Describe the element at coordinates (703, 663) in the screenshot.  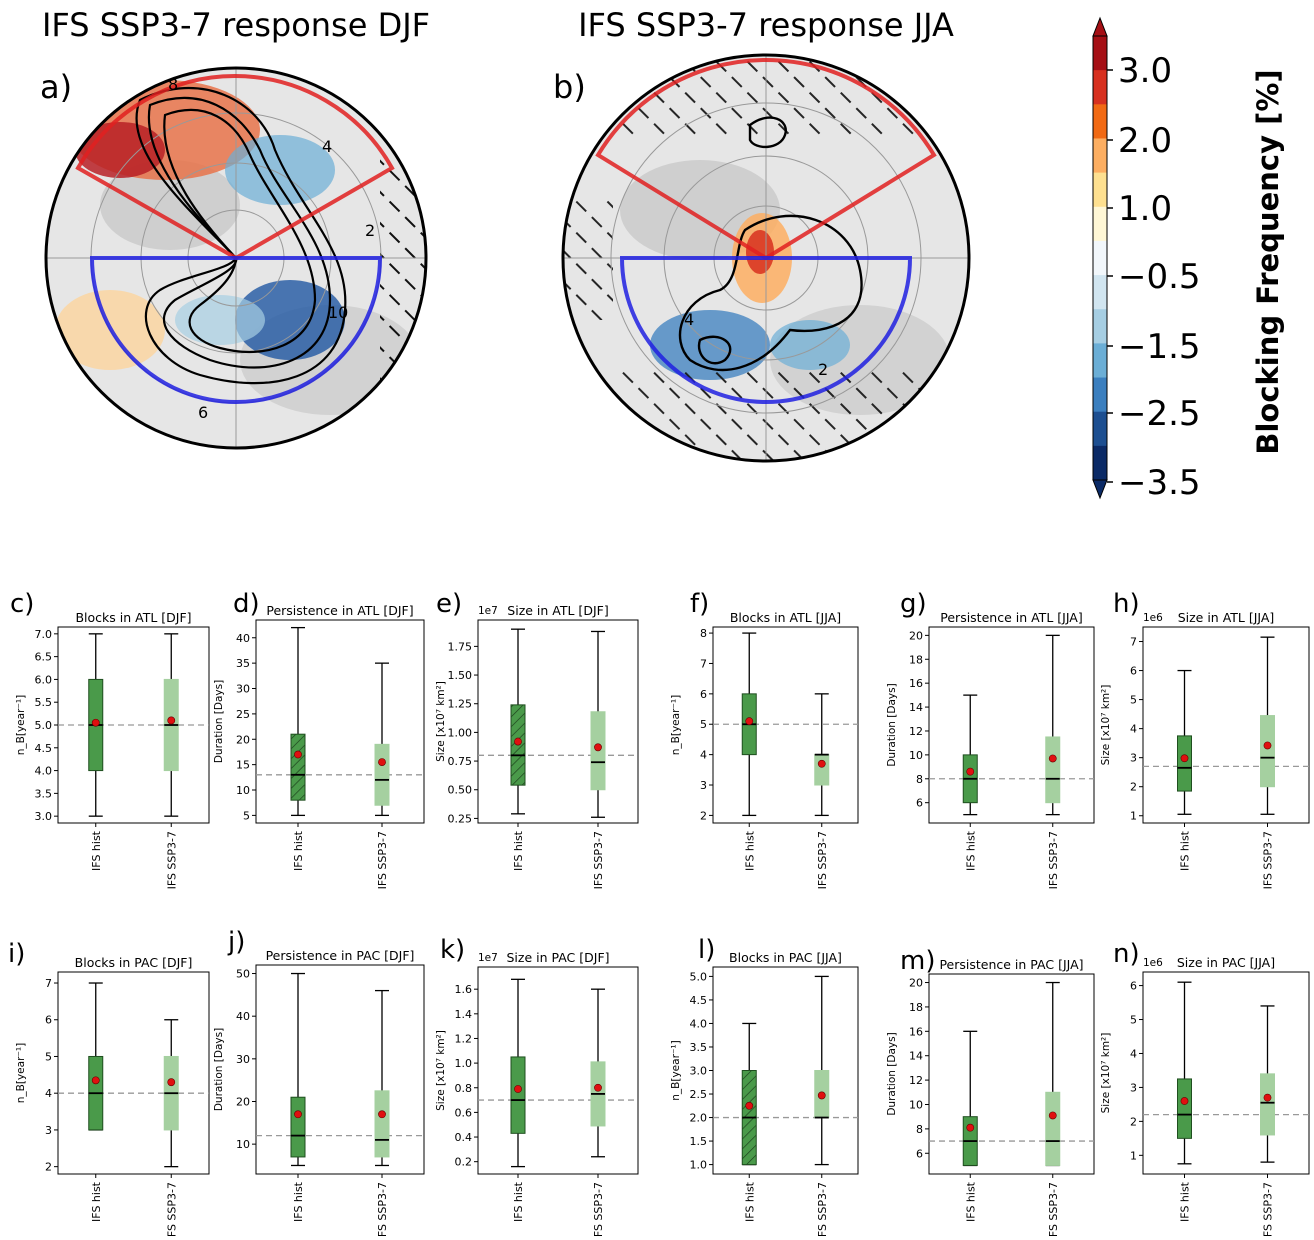
I see `y-tick-label: 7` at that location.